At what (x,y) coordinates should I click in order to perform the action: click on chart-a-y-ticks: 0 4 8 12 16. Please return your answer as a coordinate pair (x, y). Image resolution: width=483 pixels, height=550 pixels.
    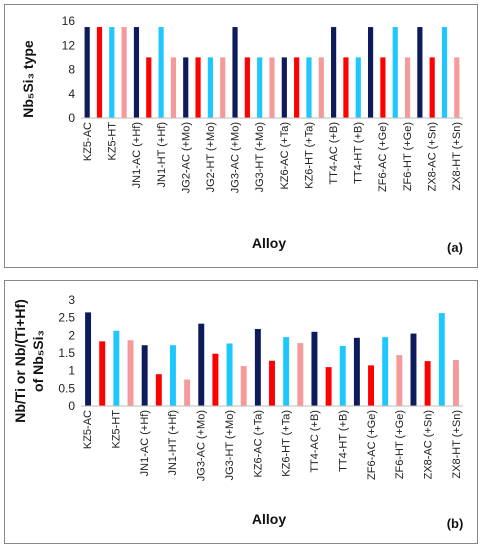
    Looking at the image, I should click on (69, 69).